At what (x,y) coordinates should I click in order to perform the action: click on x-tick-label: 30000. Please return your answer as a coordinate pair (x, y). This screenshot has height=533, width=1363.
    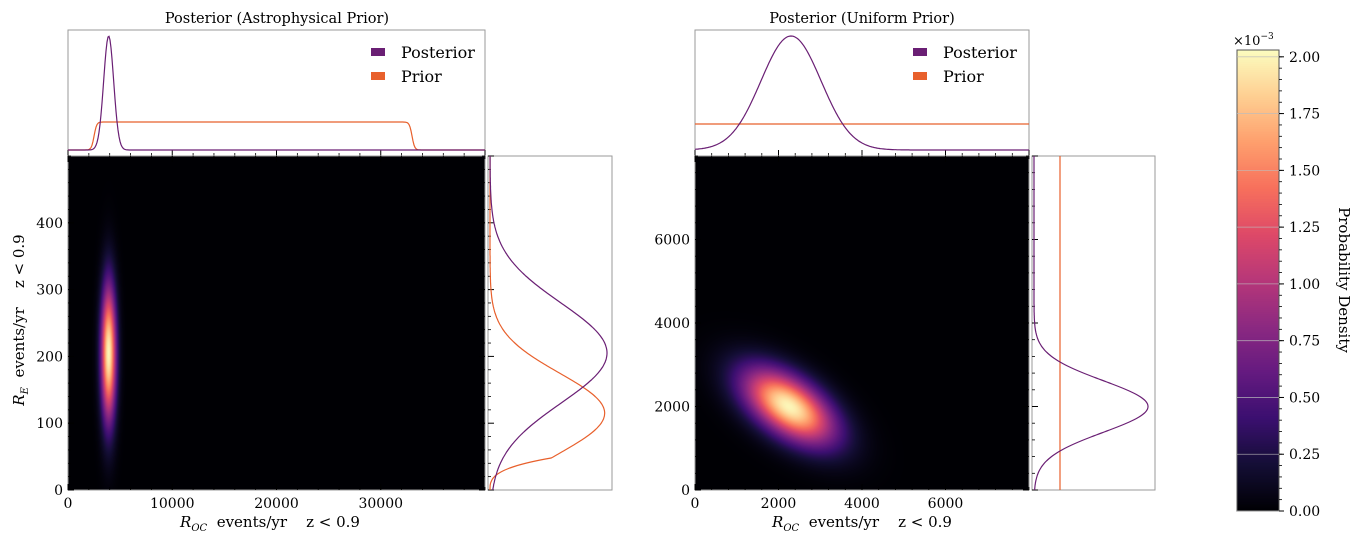
    Looking at the image, I should click on (380, 504).